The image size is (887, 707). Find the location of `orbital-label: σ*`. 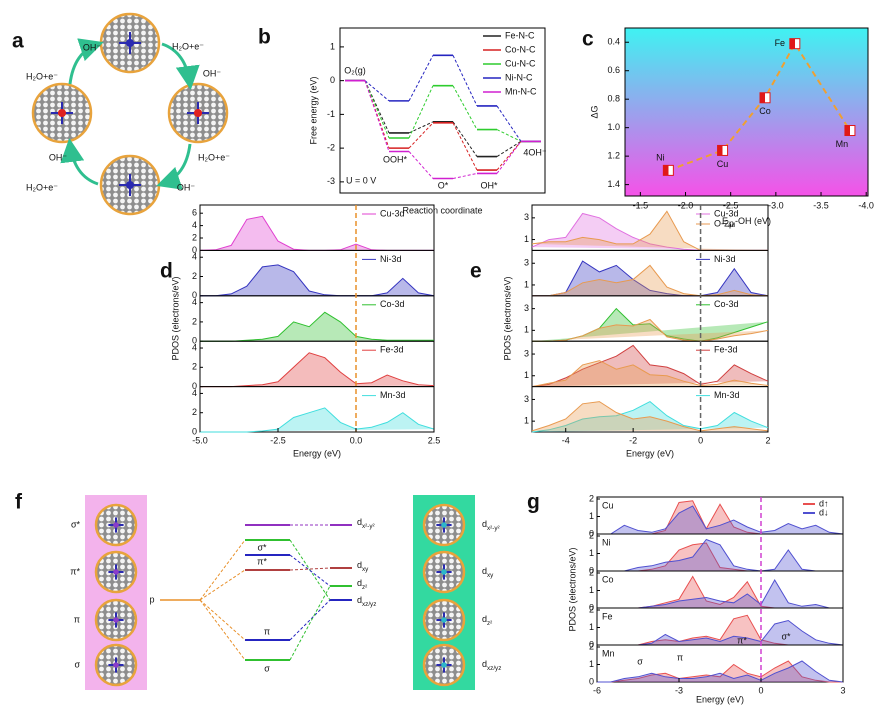

orbital-label: σ* is located at coordinates (262, 547).